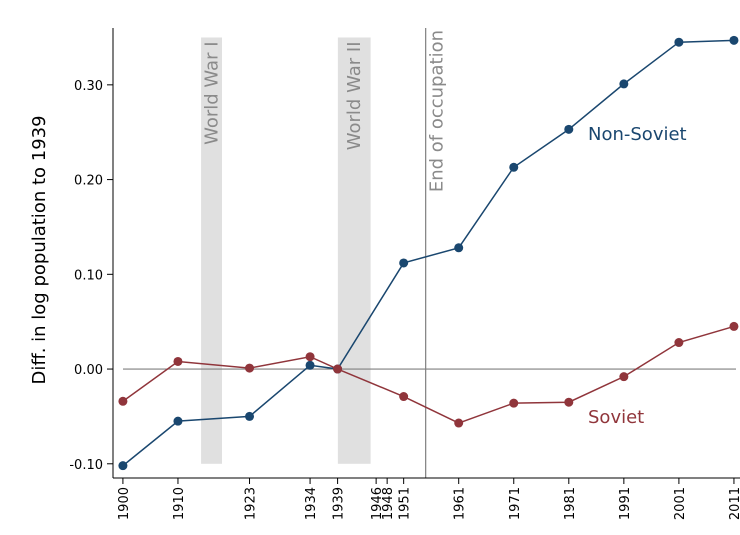 The width and height of the screenshot is (740, 535). What do you see at coordinates (179, 503) in the screenshot?
I see `x-tick-label: 1910` at bounding box center [179, 503].